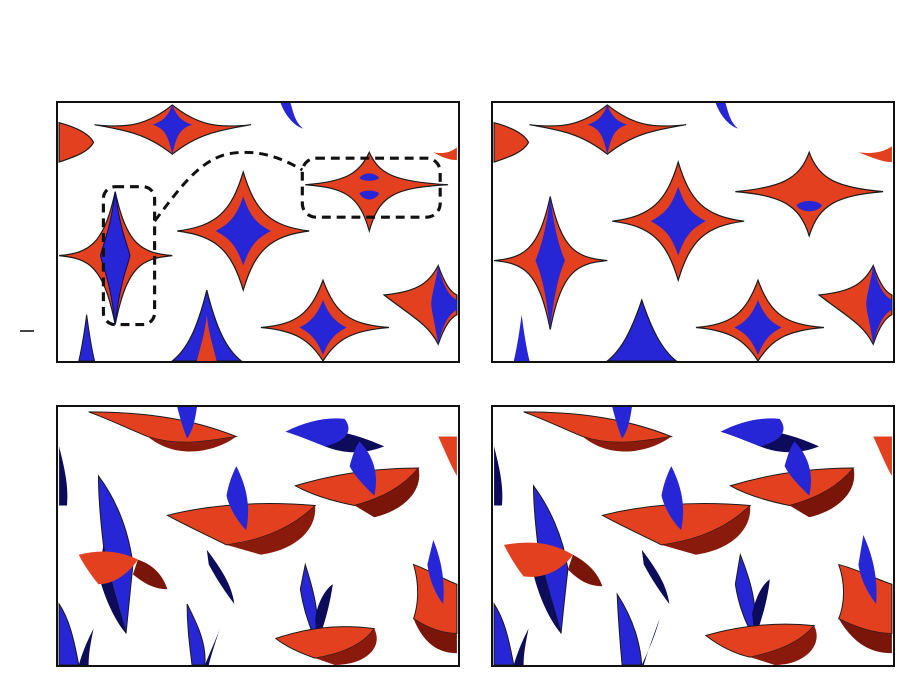 This screenshot has height=673, width=911. I want to click on edge-tile-tr-d, so click(875, 154).